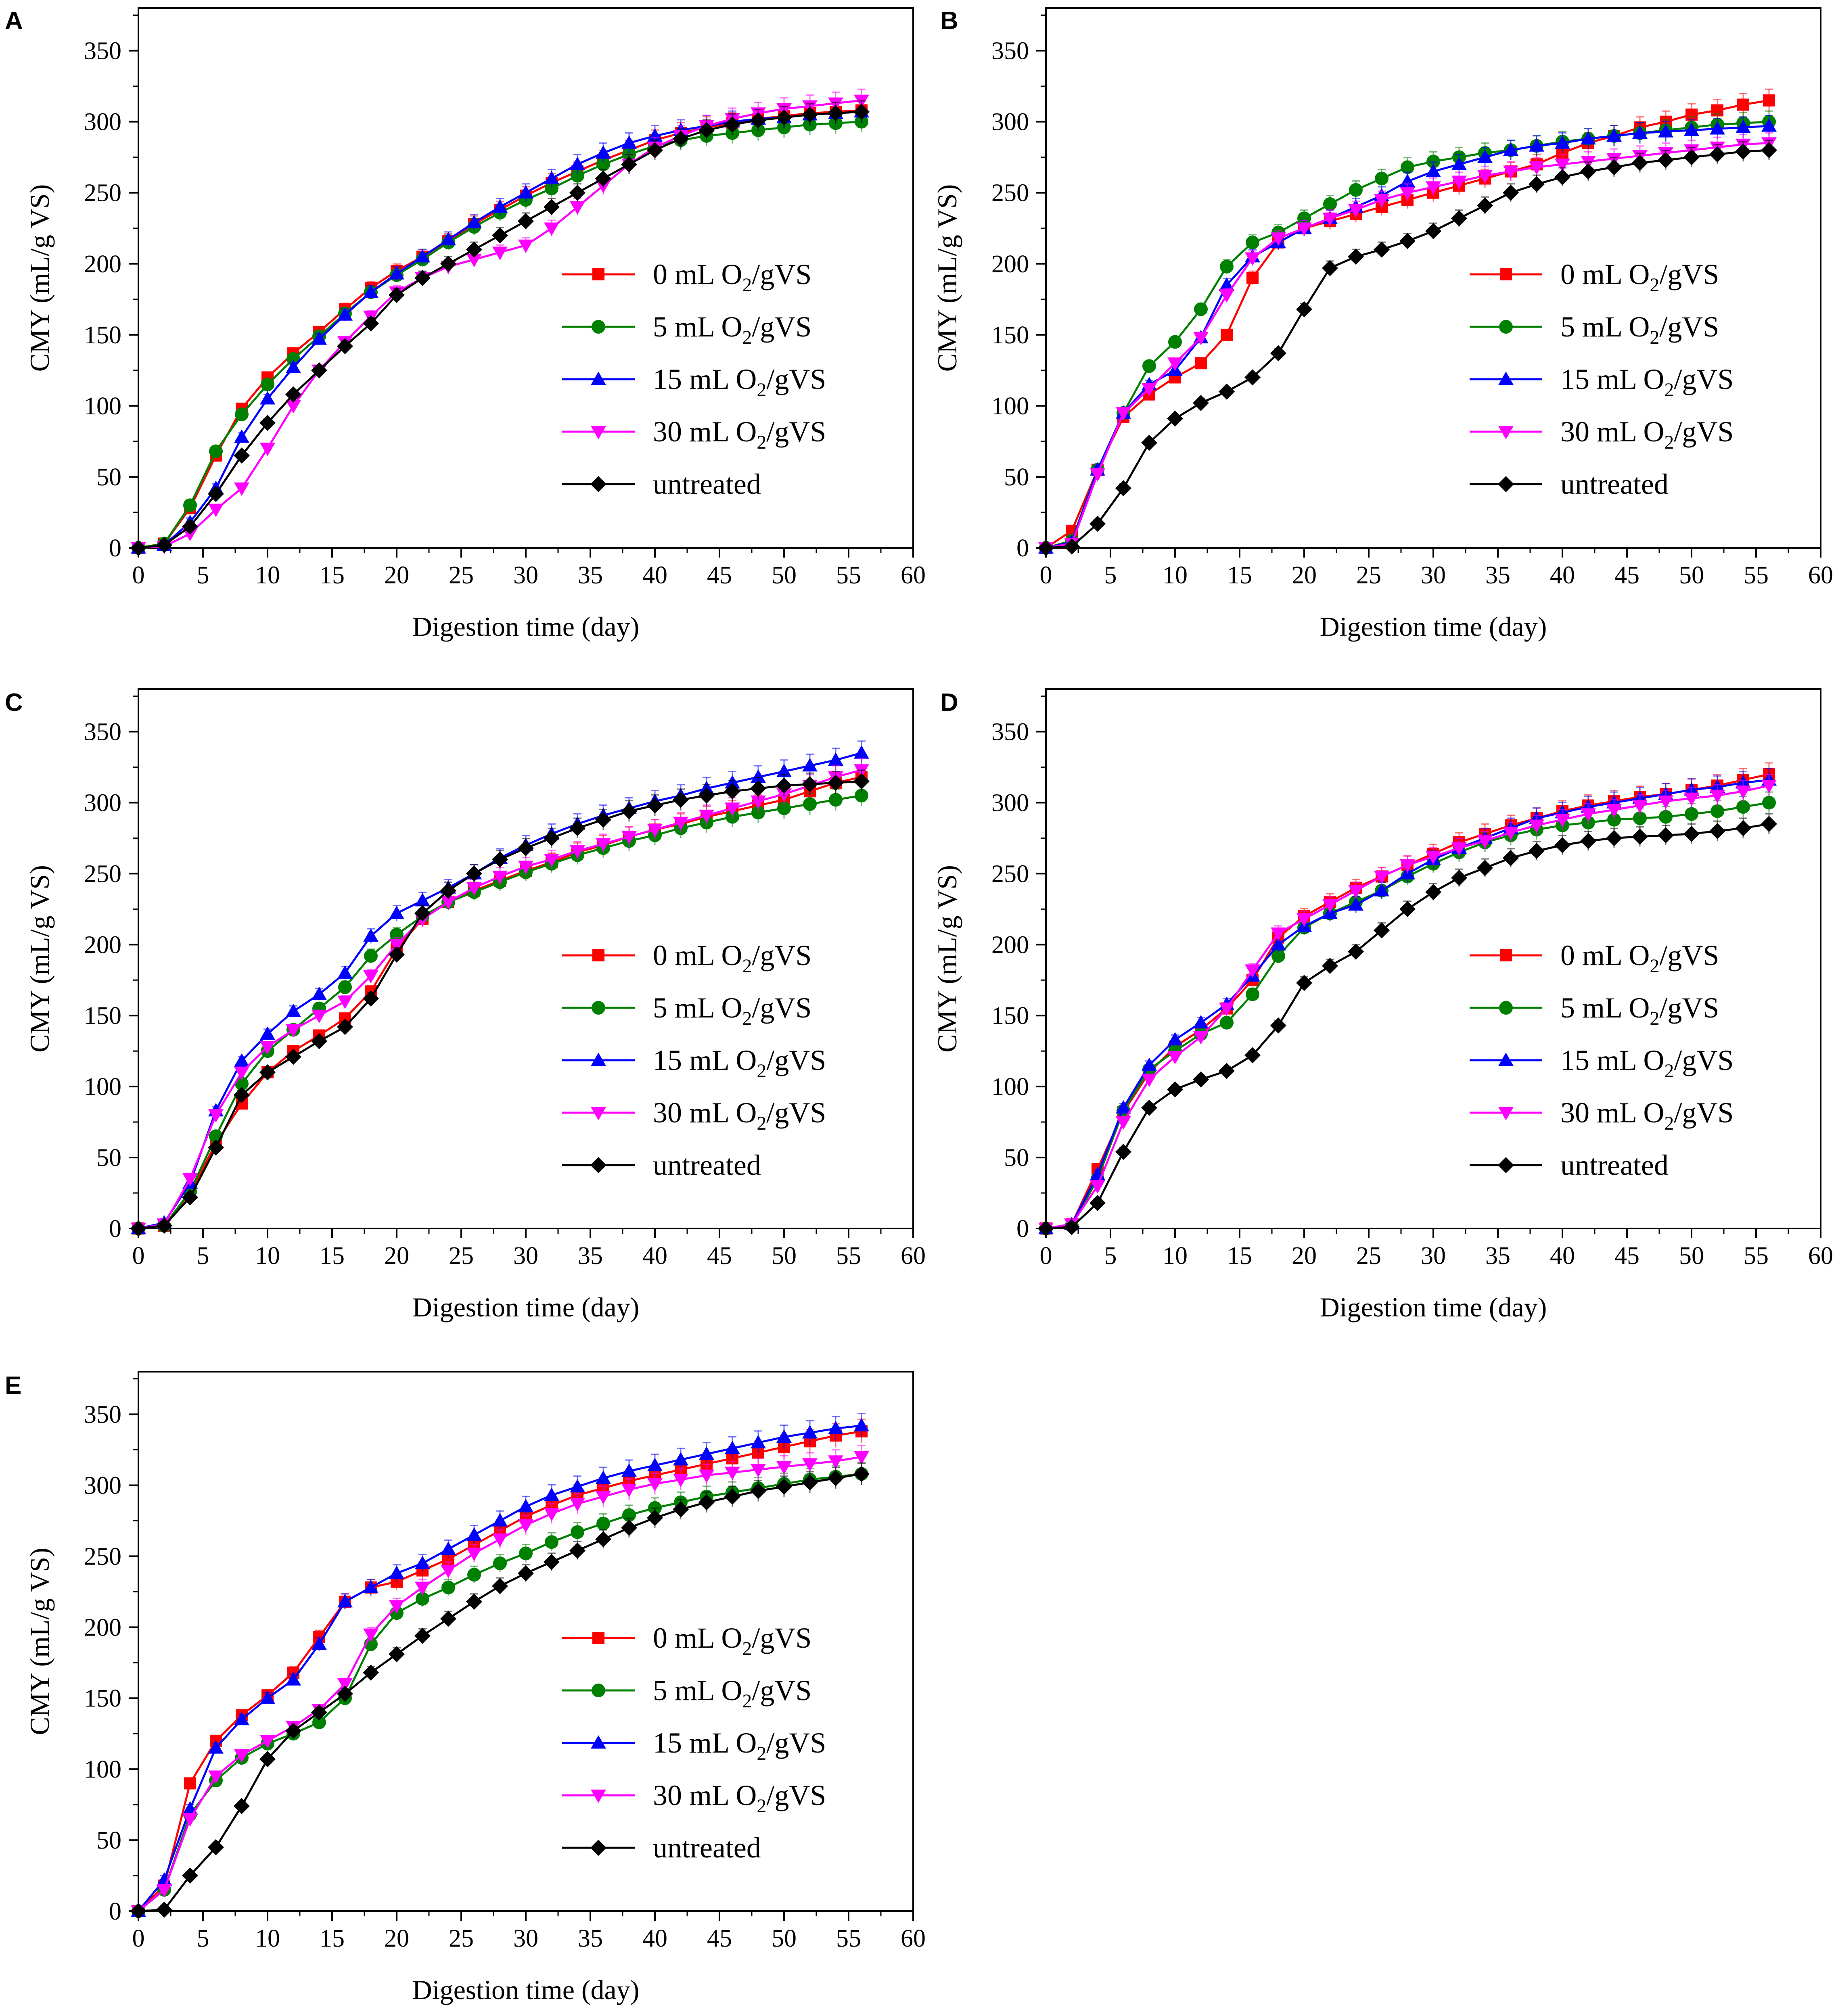  I want to click on x-tick-label: 20, so click(396, 1256).